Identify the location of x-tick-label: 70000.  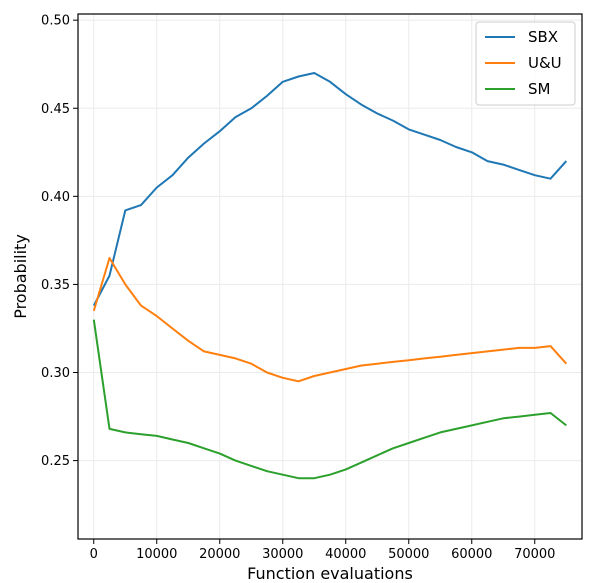
(534, 554).